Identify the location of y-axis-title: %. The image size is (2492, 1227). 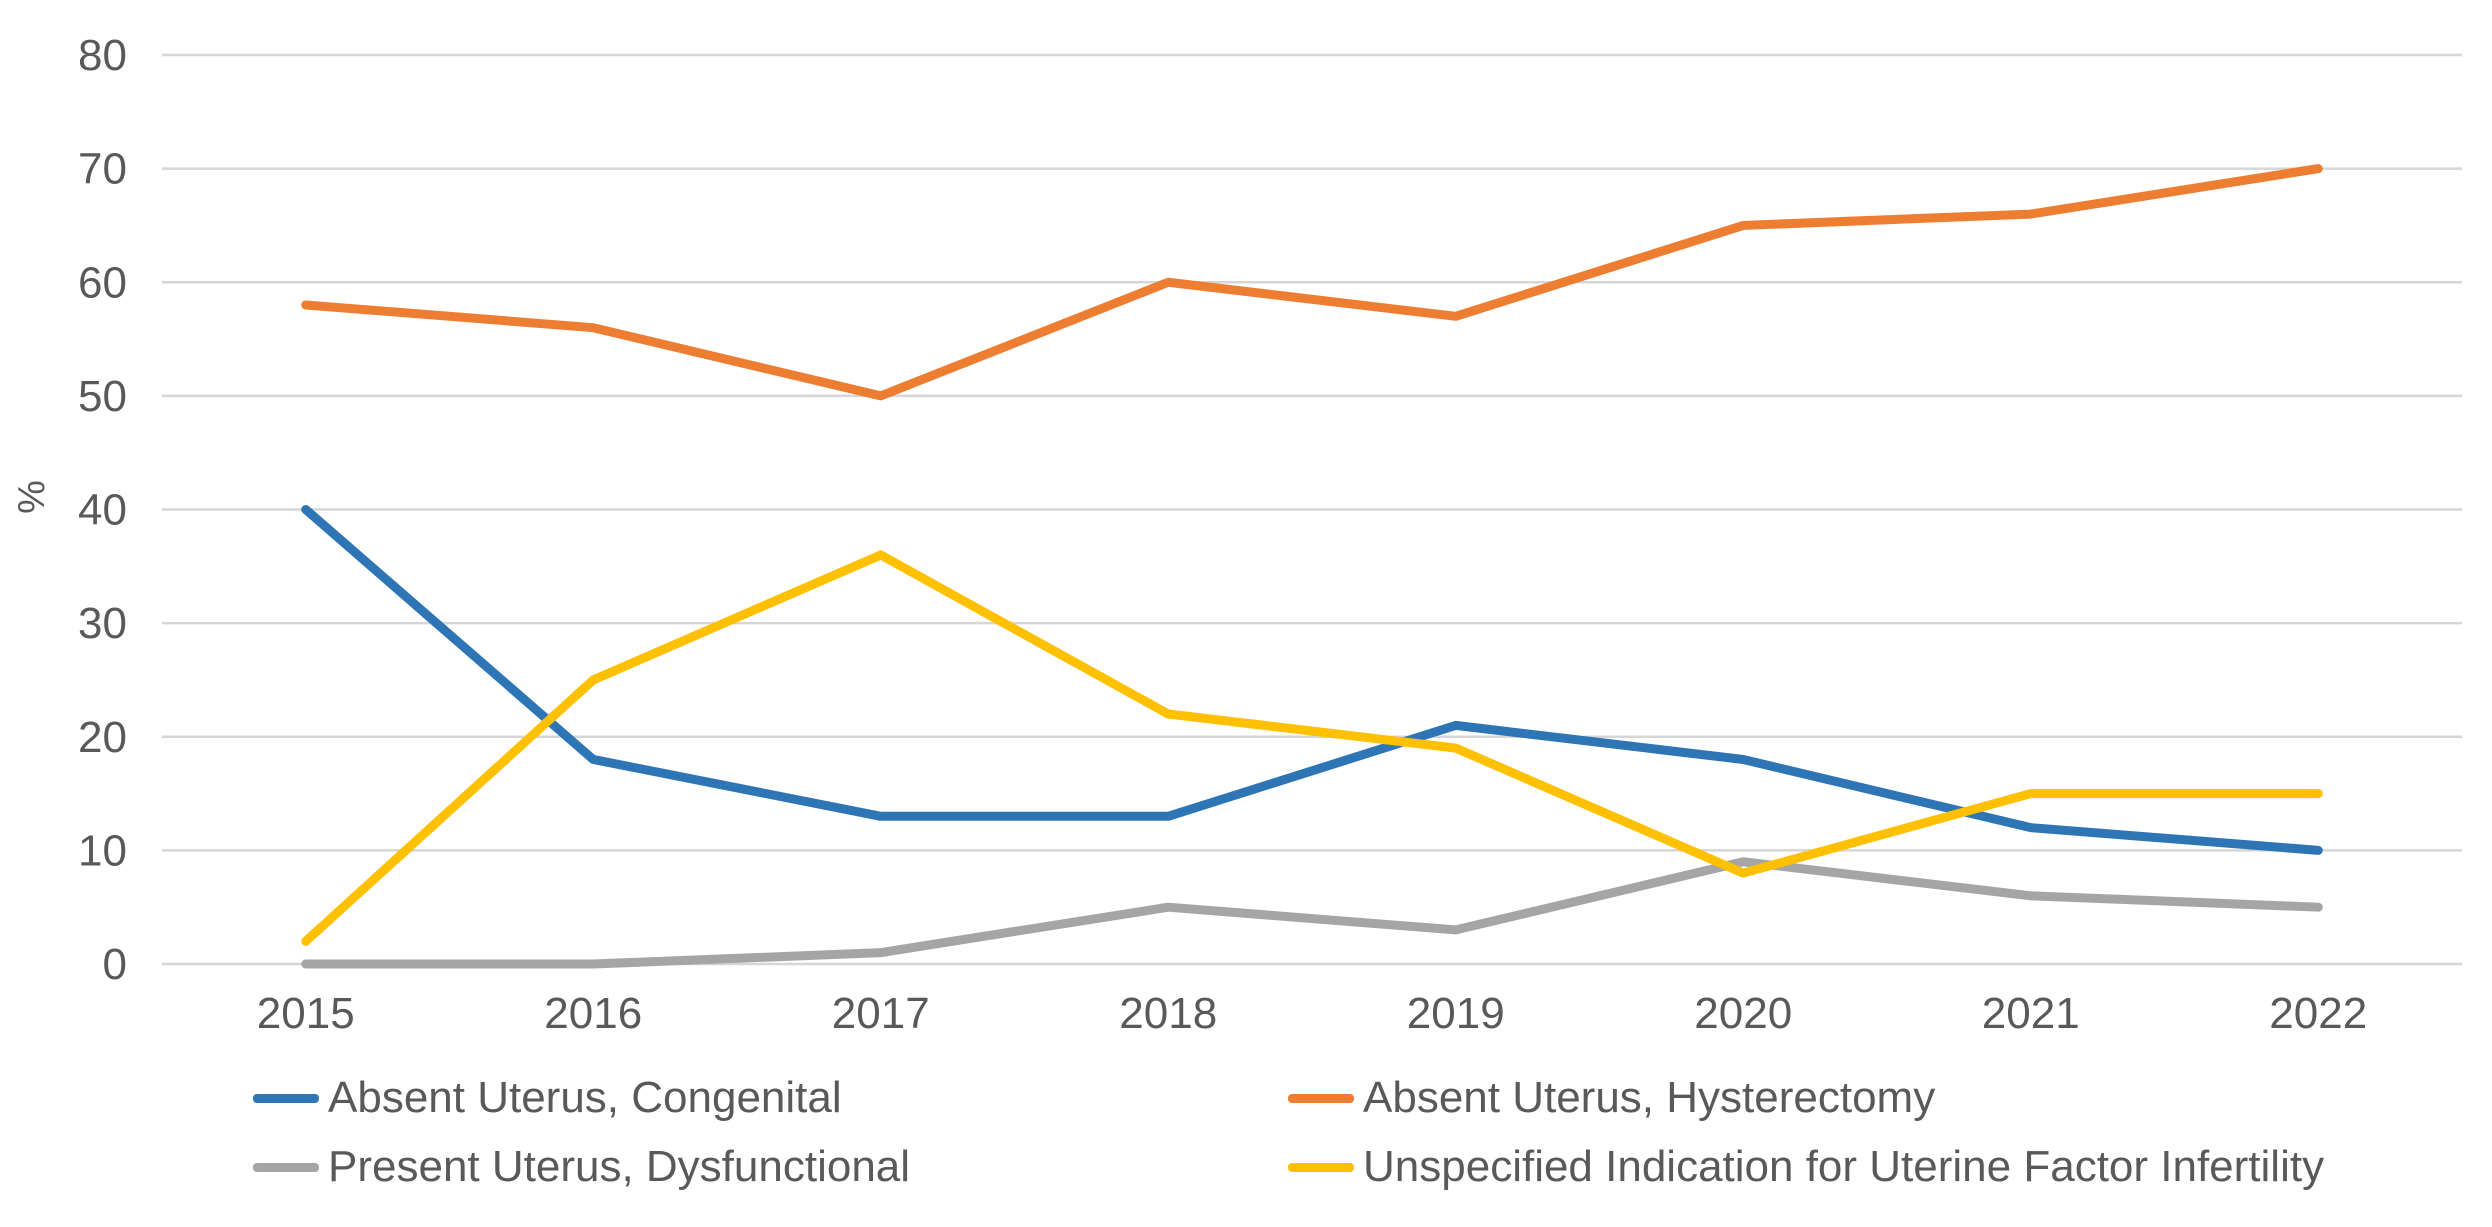
(32, 497).